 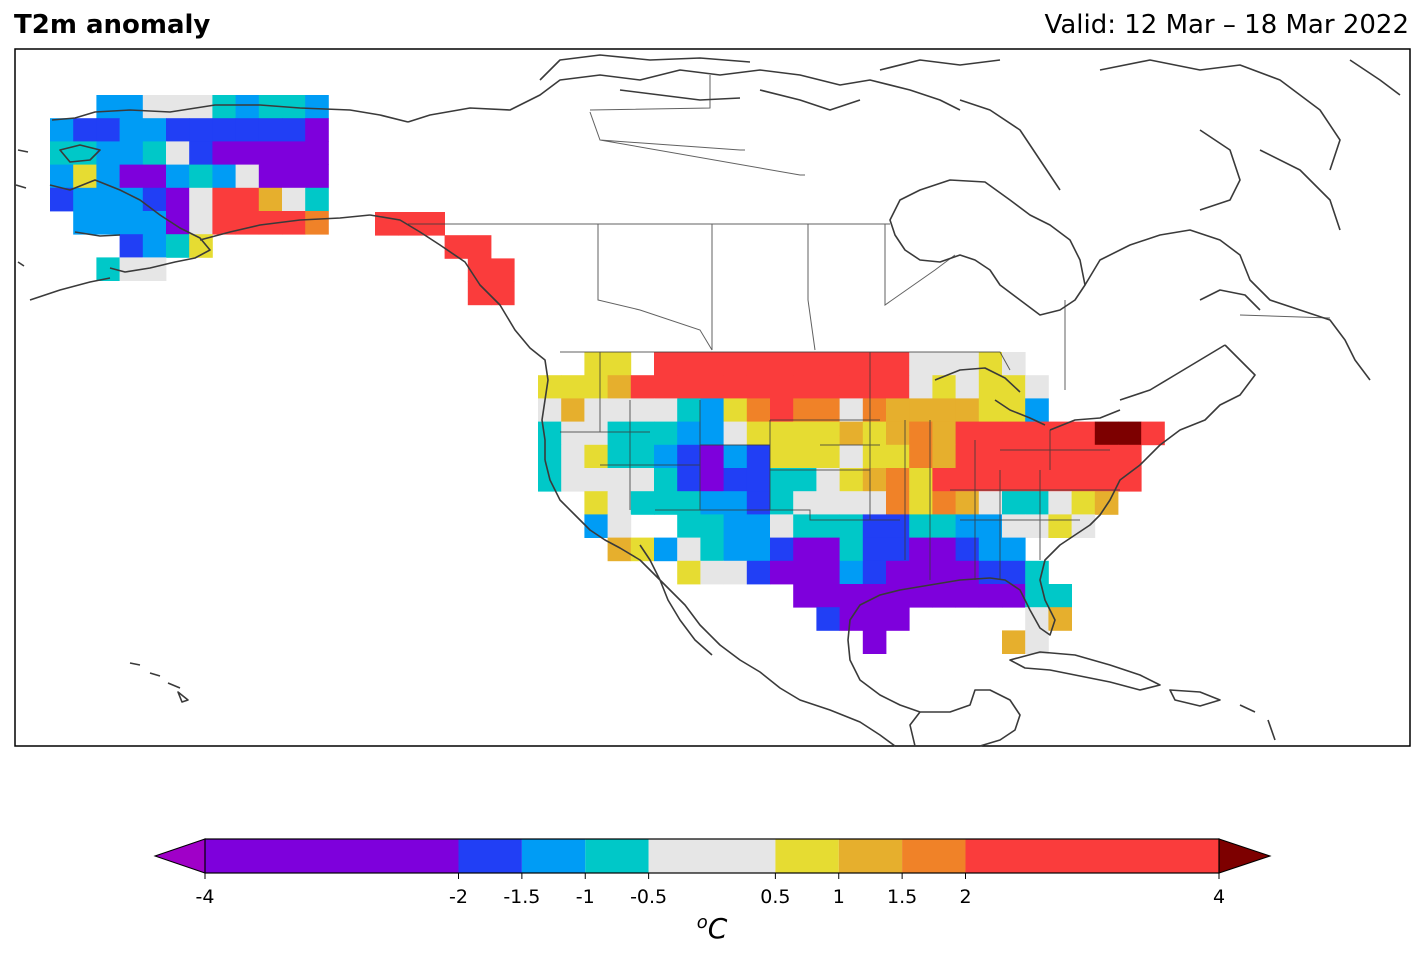 I want to click on colorbar-tick-label: 2, so click(x=965, y=897).